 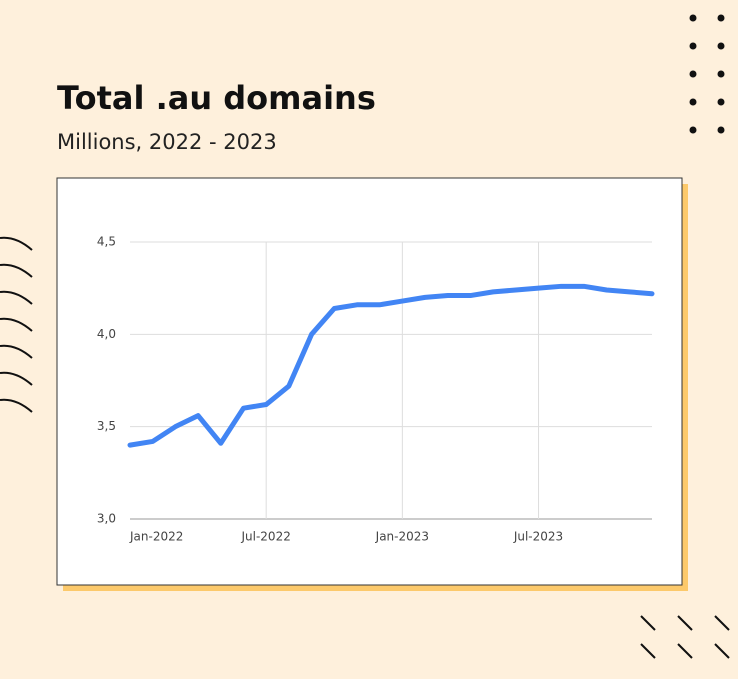 I want to click on x-tick-label: Jul-2023, so click(x=538, y=537).